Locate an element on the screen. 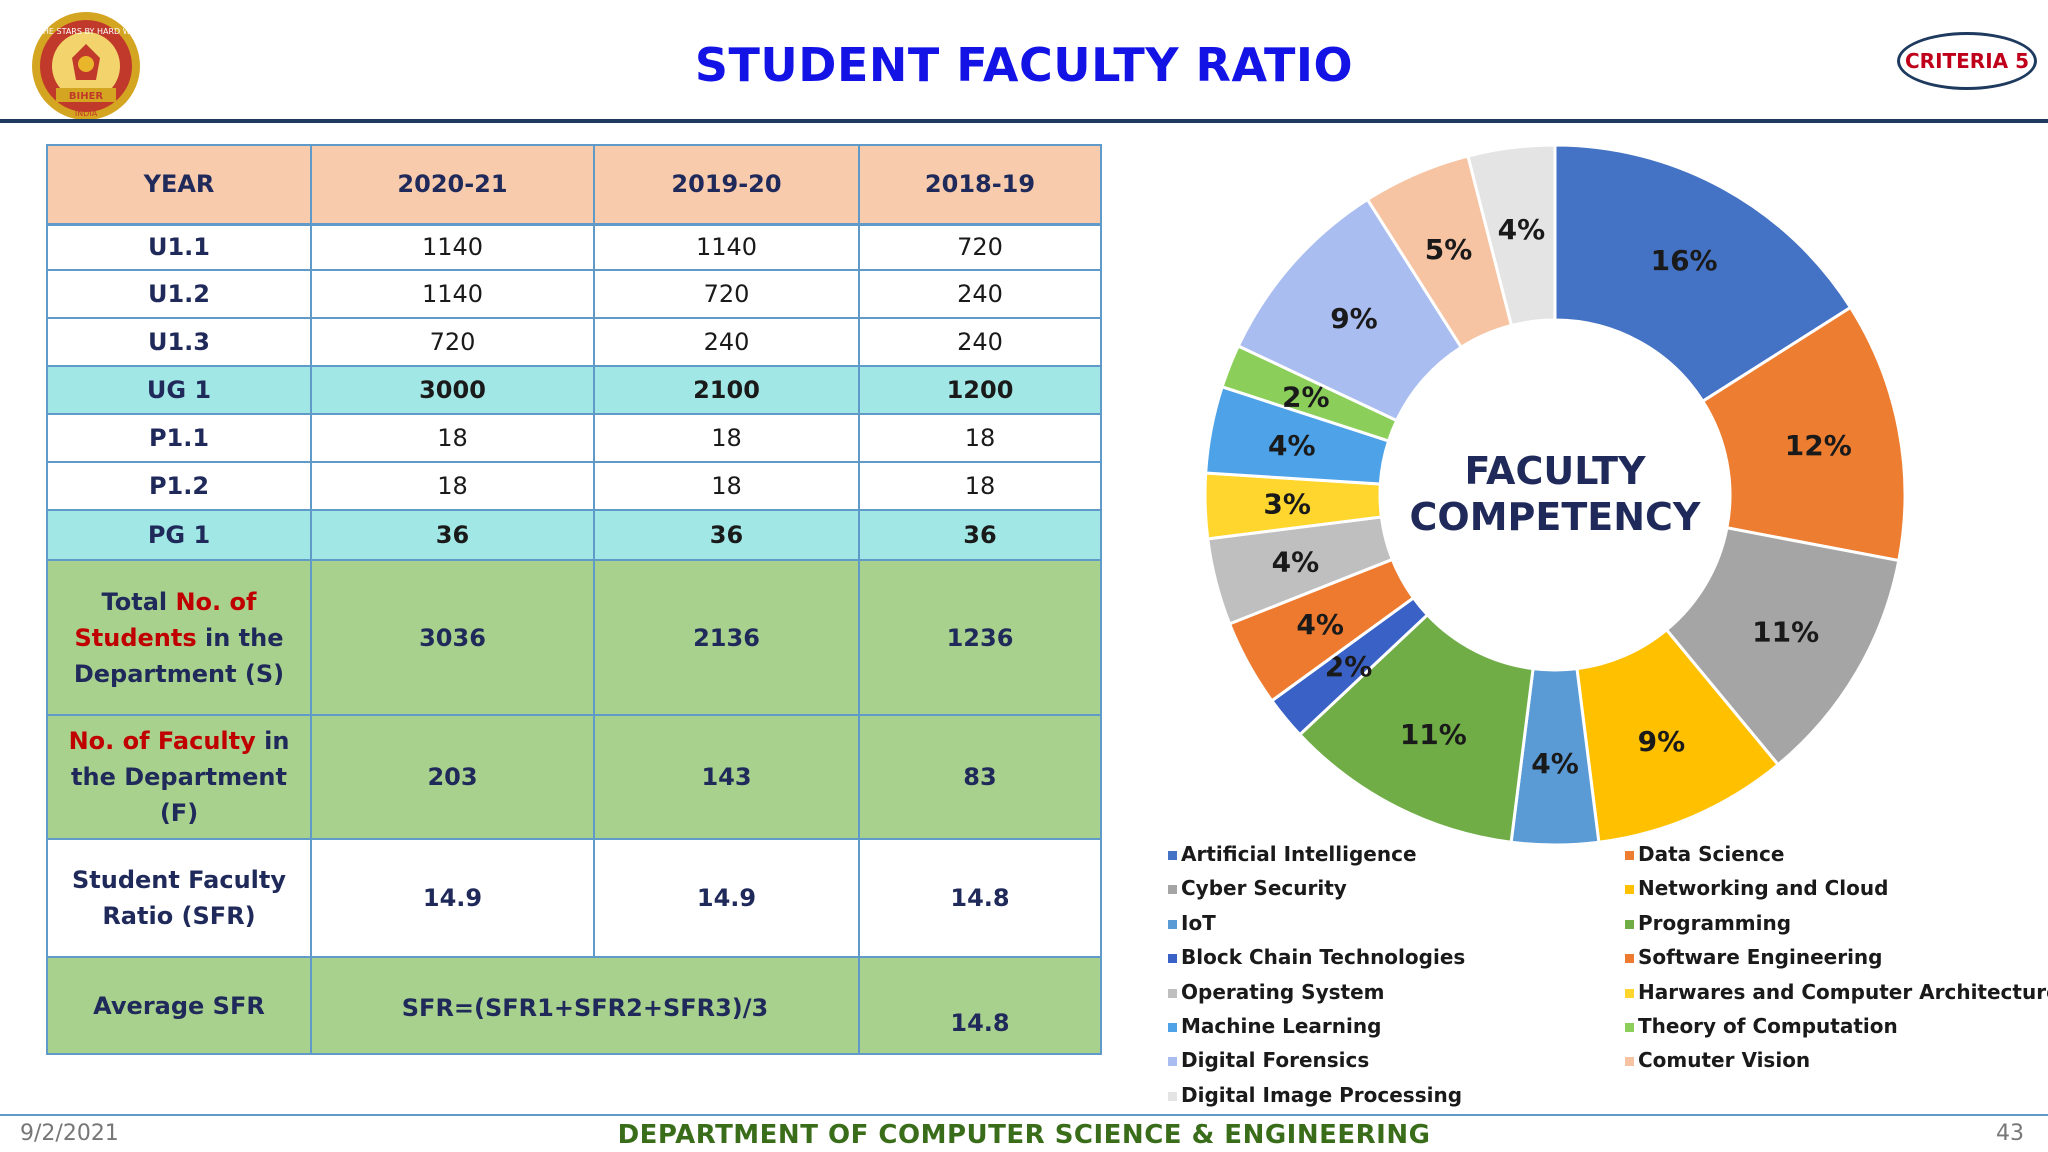 This screenshot has height=1152, width=2048. label-part: Ratio (SFR) is located at coordinates (179, 916).